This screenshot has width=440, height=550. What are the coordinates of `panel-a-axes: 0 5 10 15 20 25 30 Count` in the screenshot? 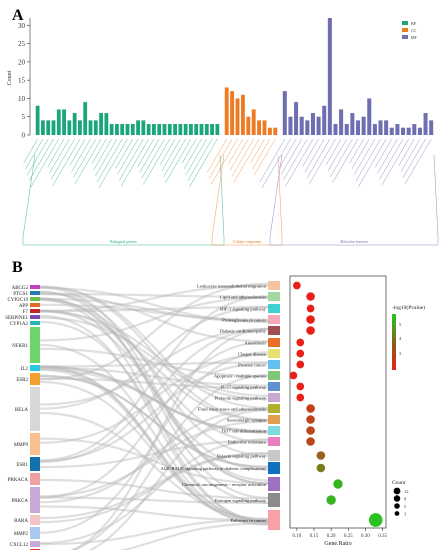 It's located at (19, 79).